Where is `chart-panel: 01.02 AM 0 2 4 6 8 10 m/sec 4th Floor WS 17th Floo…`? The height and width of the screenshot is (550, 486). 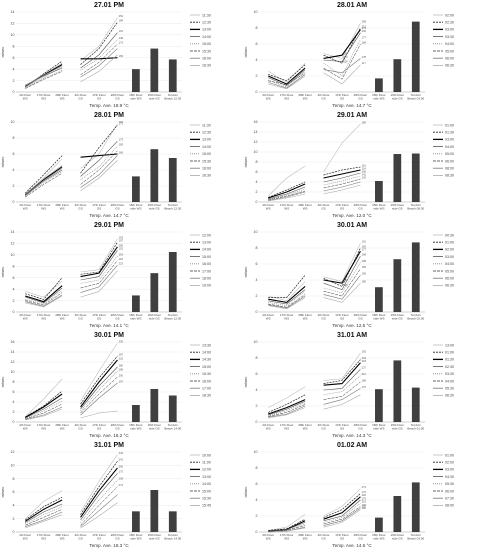
chart-panel: 01.02 AM 0 2 4 6 8 10 m/sec 4th Floor WS 17th Floo… is located at coordinates (364, 495).